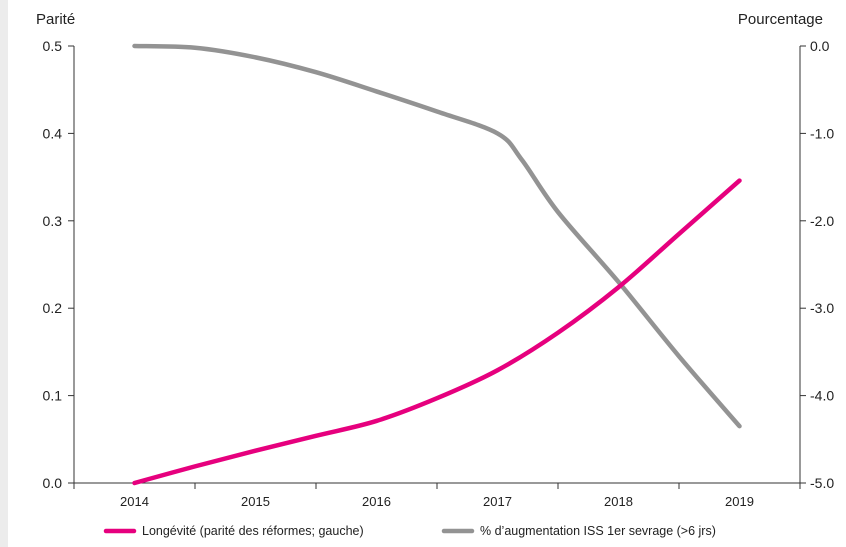 The height and width of the screenshot is (547, 846). I want to click on right-tick-label: -1.0, so click(822, 133).